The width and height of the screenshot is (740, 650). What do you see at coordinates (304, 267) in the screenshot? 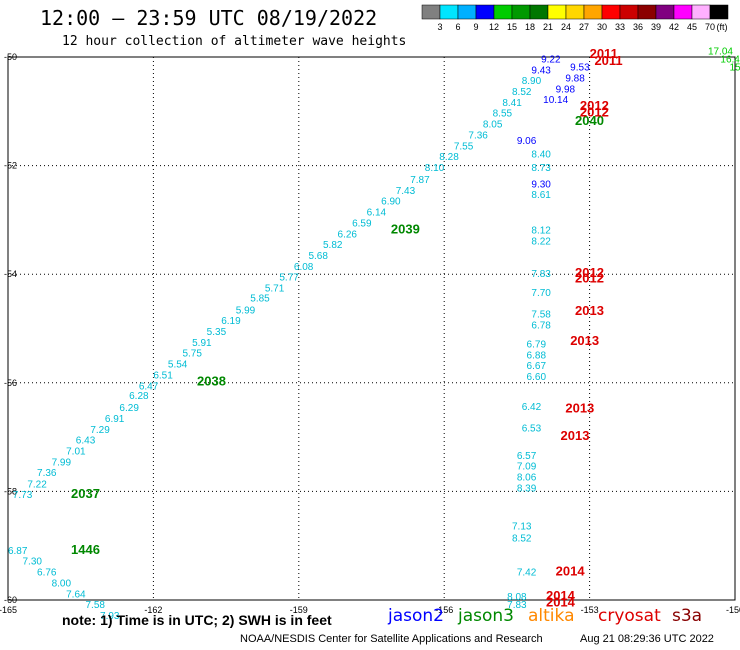
I see `wave-height-value: 6.08` at bounding box center [304, 267].